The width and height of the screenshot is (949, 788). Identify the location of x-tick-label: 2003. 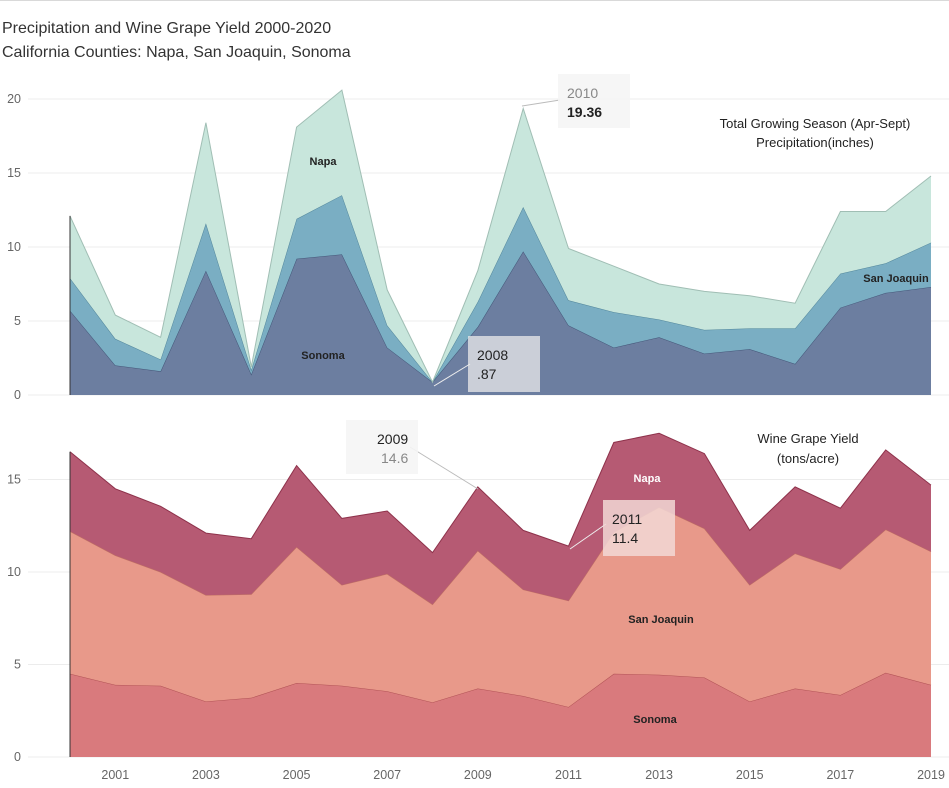
(206, 775).